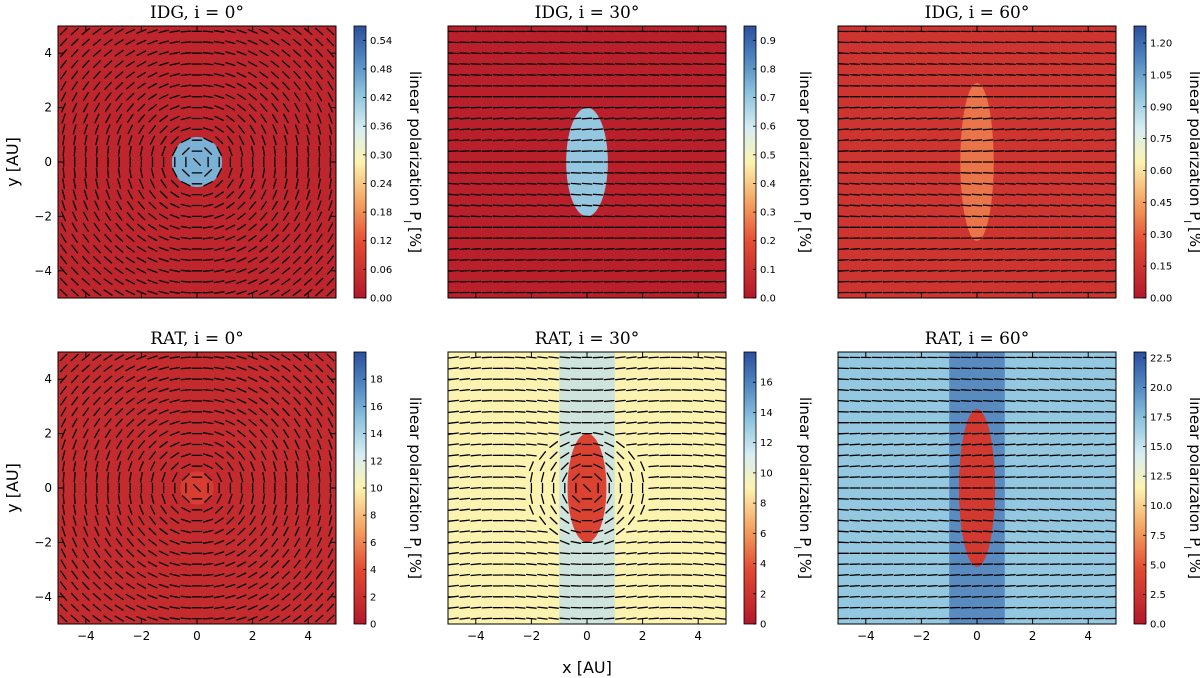  Describe the element at coordinates (768, 184) in the screenshot. I see `colorbar-tick-label: 0.4` at that location.